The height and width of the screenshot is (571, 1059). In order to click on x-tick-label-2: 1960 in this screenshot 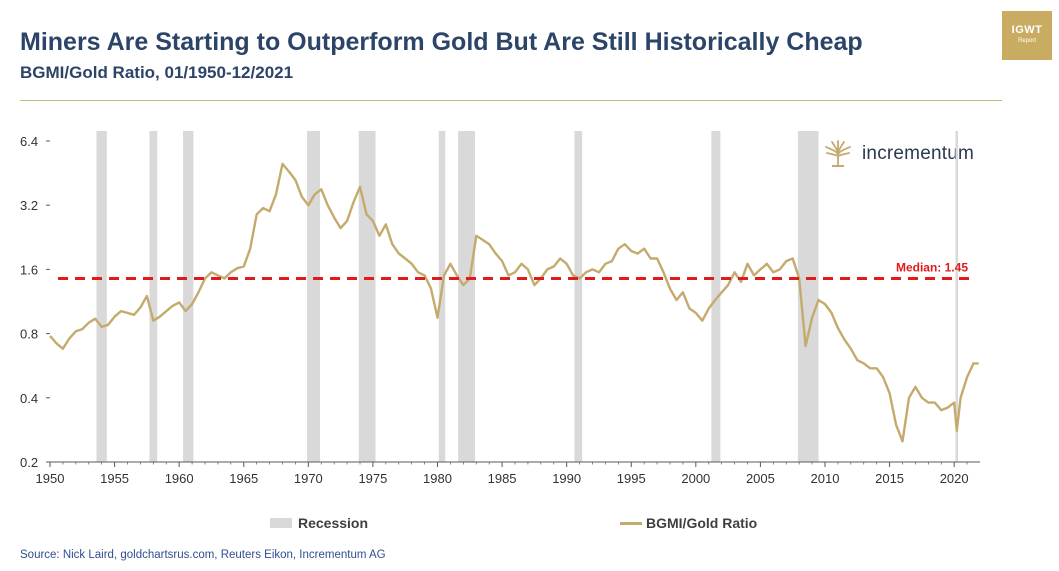, I will do `click(179, 478)`.